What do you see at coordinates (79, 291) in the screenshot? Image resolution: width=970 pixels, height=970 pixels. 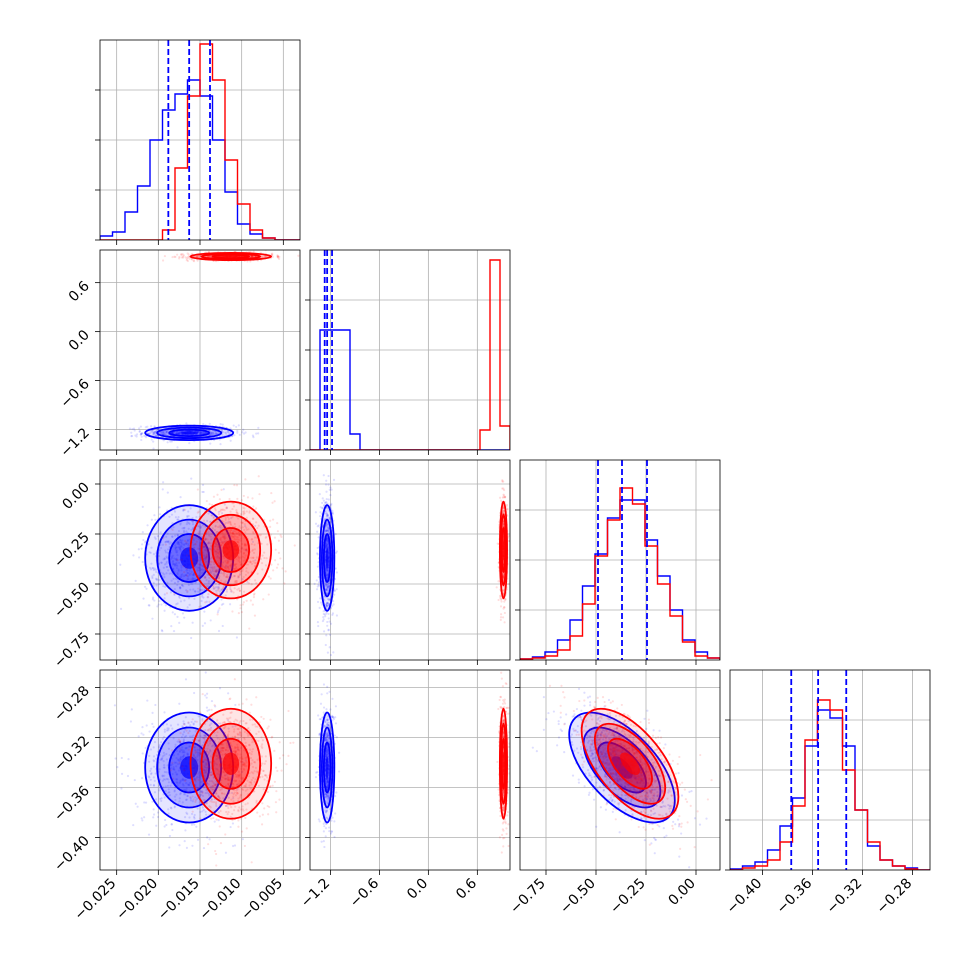 I see `y-tick-label: 0.6` at bounding box center [79, 291].